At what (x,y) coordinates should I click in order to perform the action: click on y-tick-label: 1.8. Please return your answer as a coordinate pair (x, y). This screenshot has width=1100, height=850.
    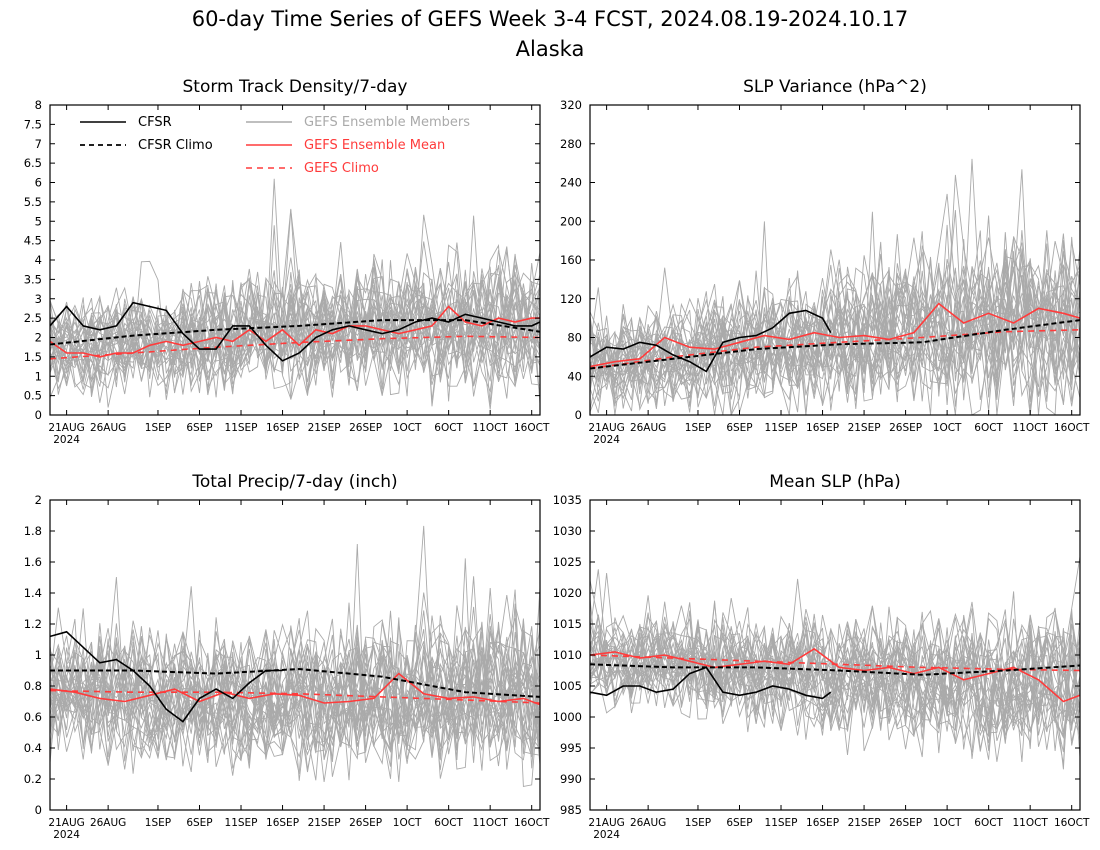
    Looking at the image, I should click on (33, 531).